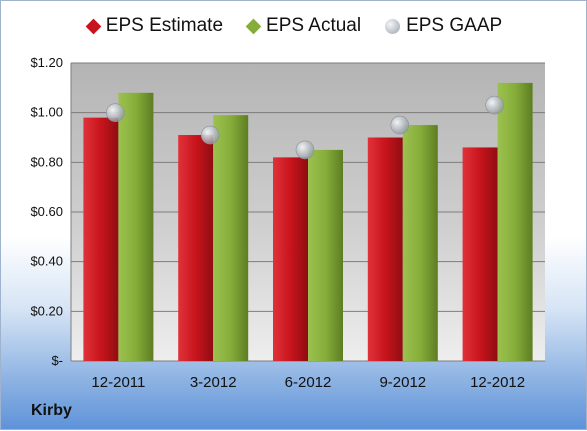 The image size is (587, 431). I want to click on company-label: Kirby, so click(51, 410).